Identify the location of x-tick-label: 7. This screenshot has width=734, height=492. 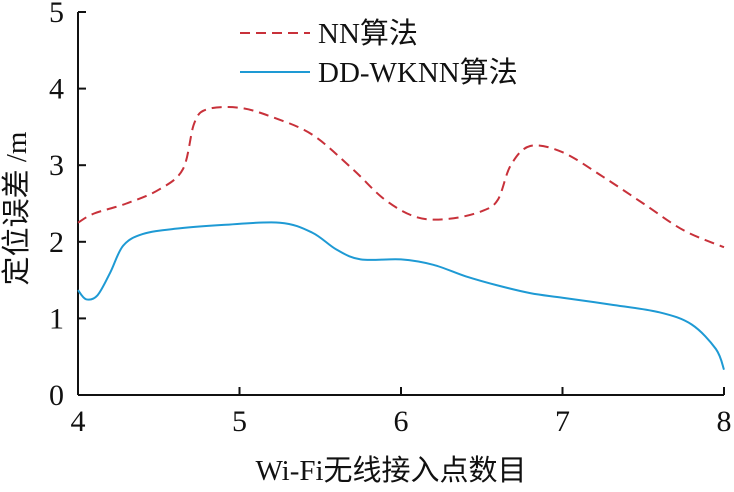
(562, 421).